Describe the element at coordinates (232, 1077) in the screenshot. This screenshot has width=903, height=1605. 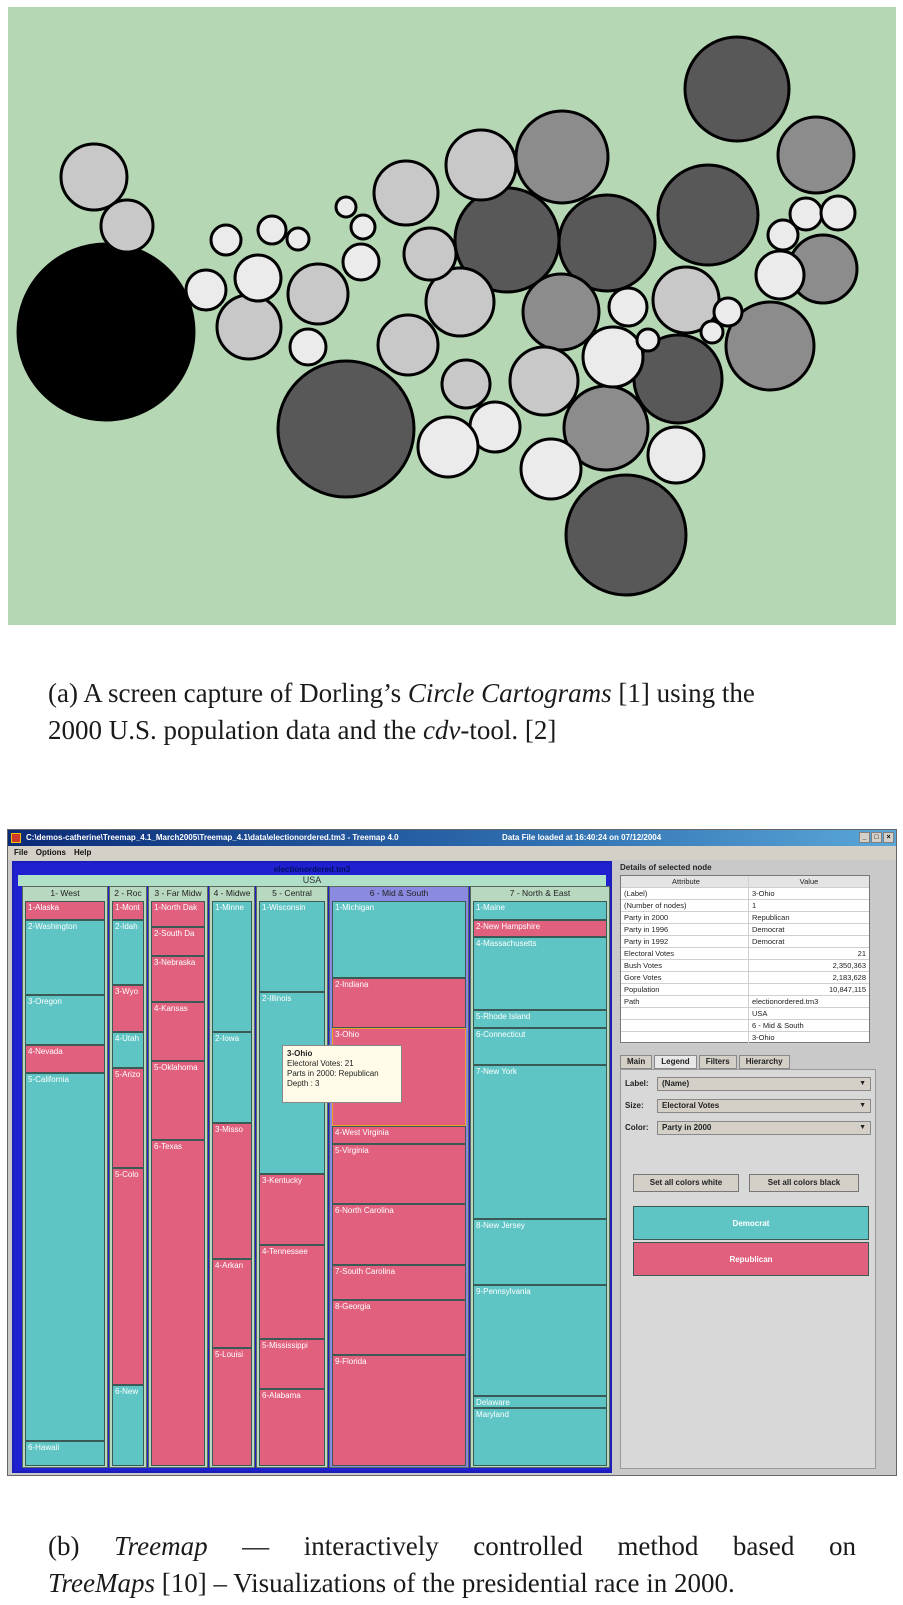
I see `state-cell: 2-Iowa` at that location.